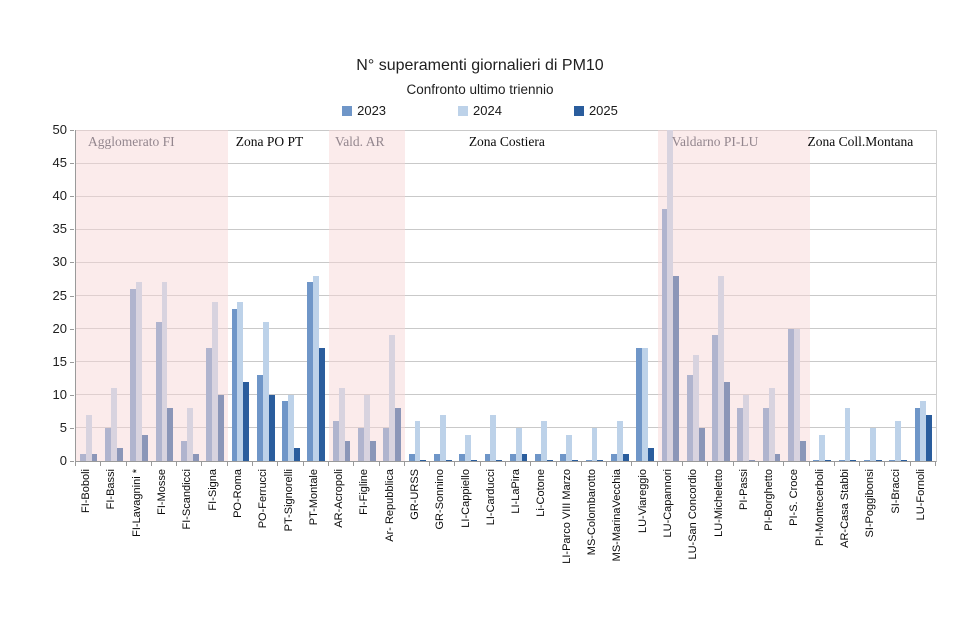 Image resolution: width=960 pixels, height=640 pixels. I want to click on bar-2025-FI-Bassi, so click(119, 454).